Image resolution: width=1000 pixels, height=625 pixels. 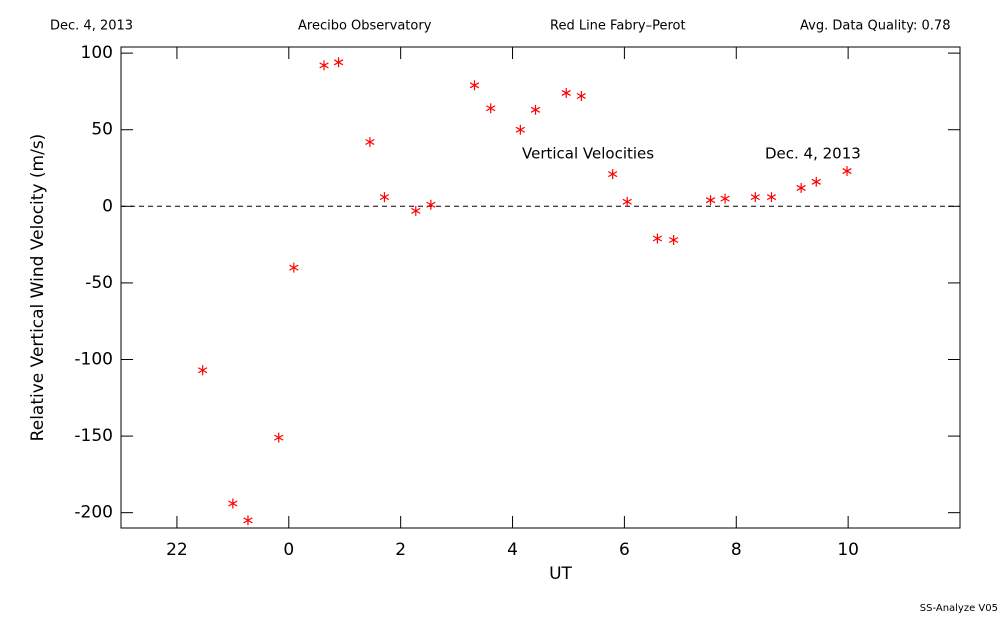 What do you see at coordinates (93, 359) in the screenshot?
I see `y-tick-label: -100` at bounding box center [93, 359].